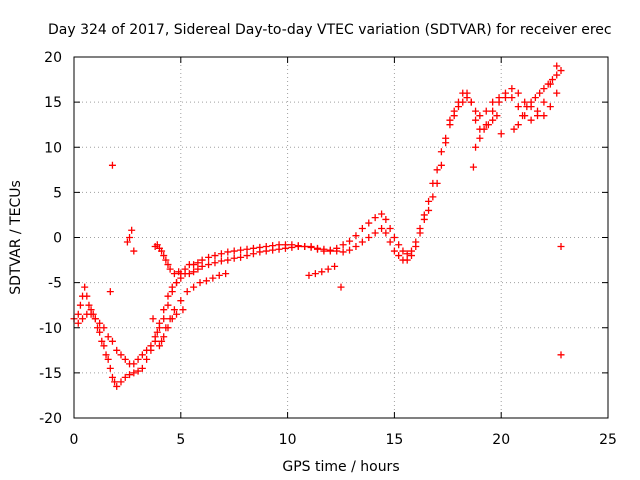 The width and height of the screenshot is (640, 480). I want to click on x-axis-label: GPS time / hours, so click(340, 467).